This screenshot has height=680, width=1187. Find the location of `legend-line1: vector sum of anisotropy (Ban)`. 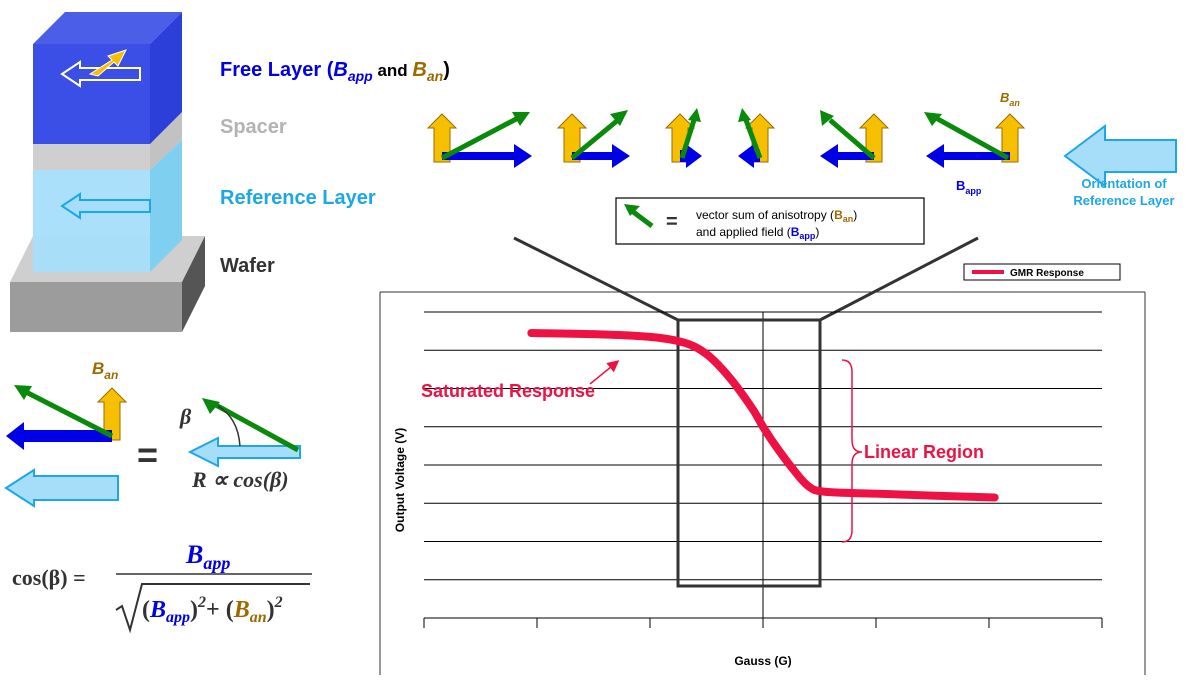

legend-line1: vector sum of anisotropy (Ban) is located at coordinates (776, 216).